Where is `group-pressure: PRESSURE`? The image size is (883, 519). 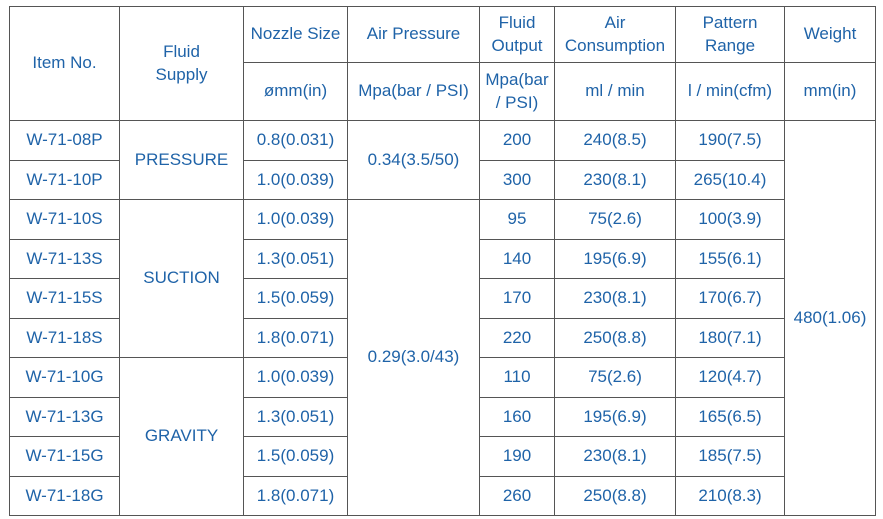 group-pressure: PRESSURE is located at coordinates (181, 160).